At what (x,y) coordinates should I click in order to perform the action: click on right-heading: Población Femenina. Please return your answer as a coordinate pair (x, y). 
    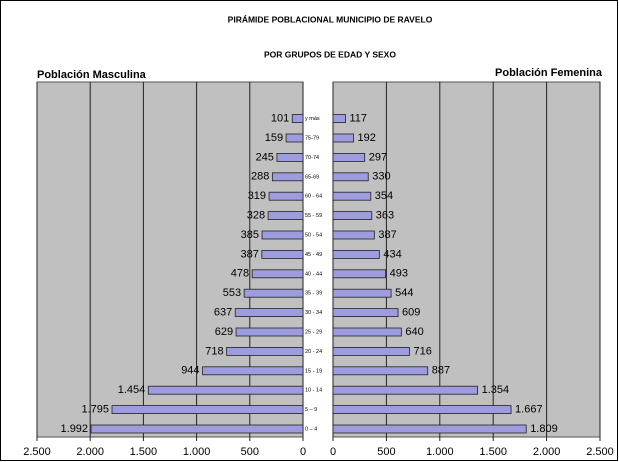
    Looking at the image, I should click on (549, 73).